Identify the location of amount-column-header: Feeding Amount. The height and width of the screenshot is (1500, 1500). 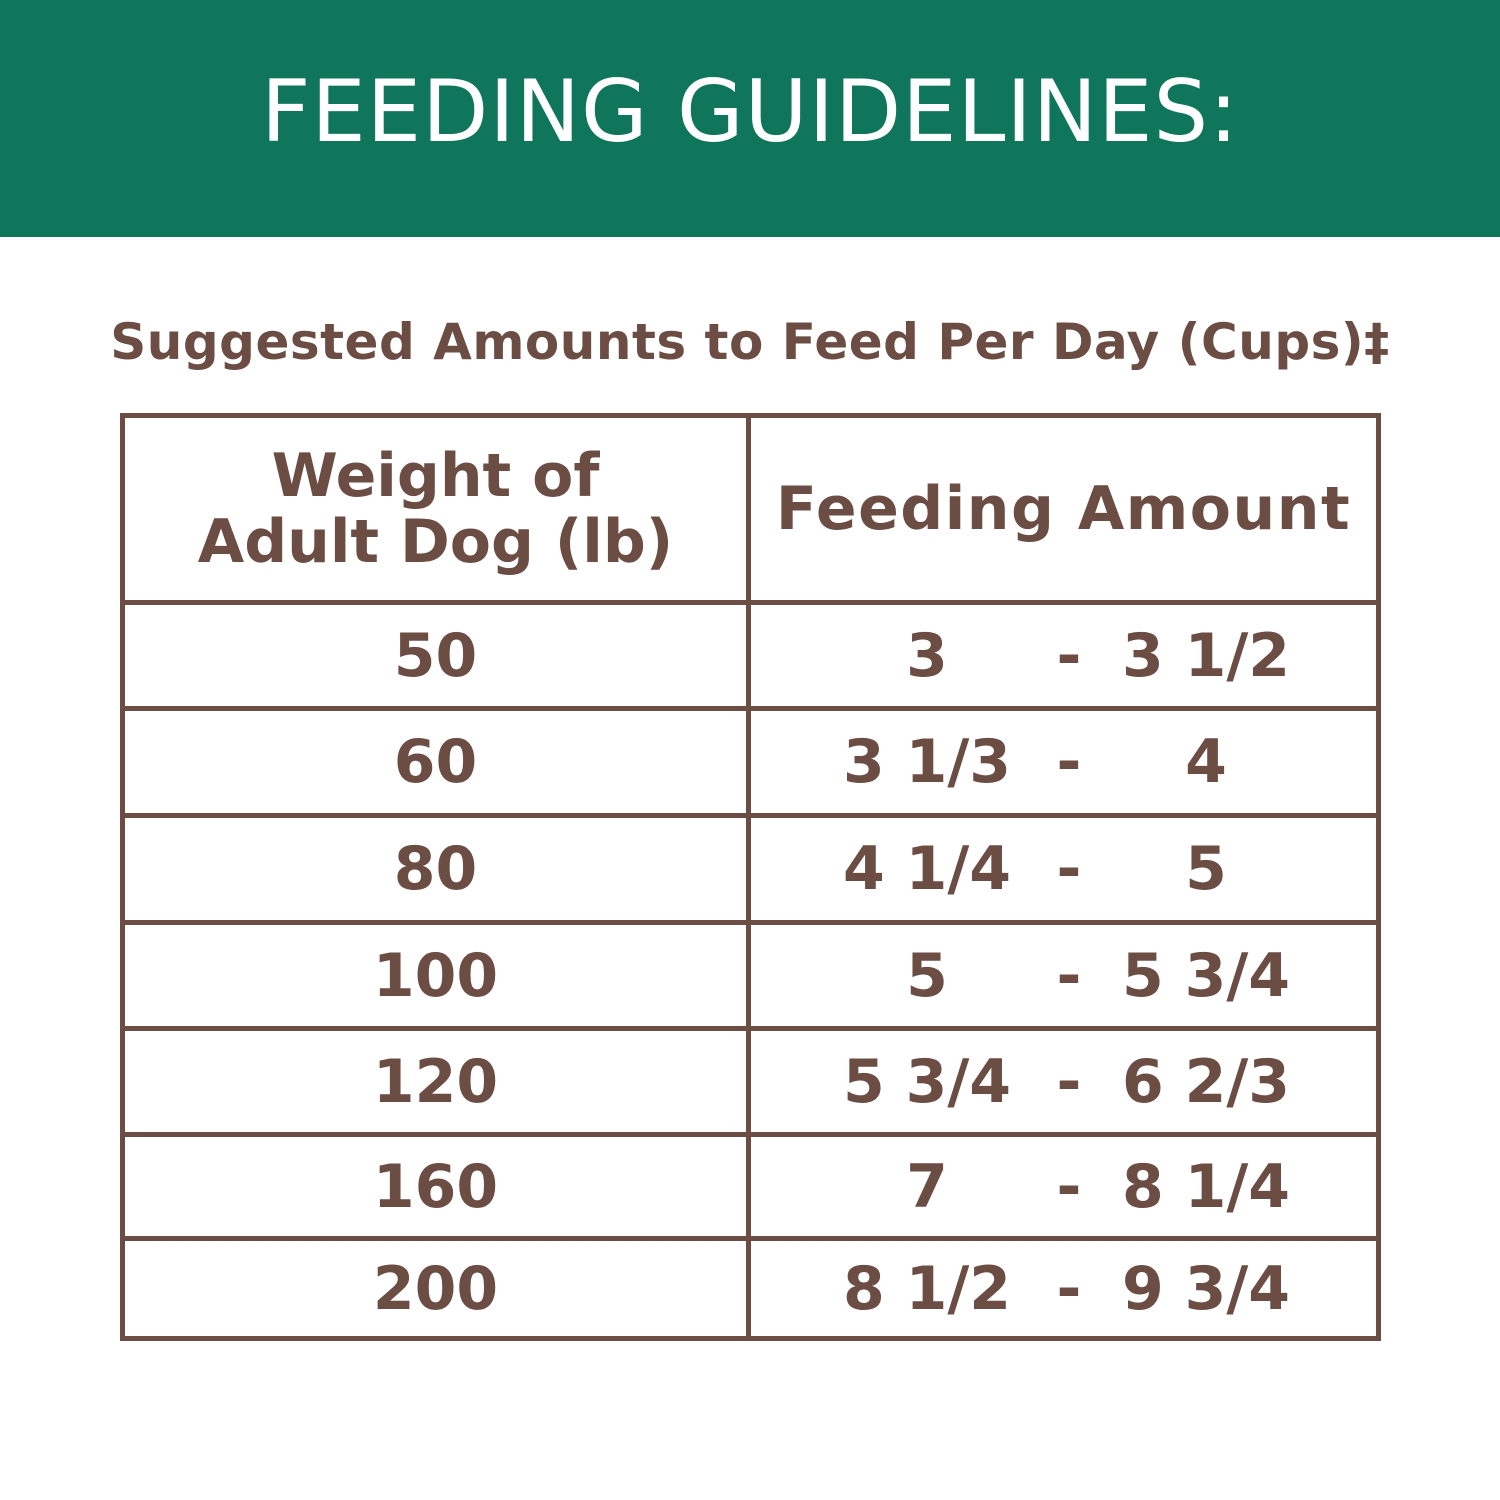
(1063, 509).